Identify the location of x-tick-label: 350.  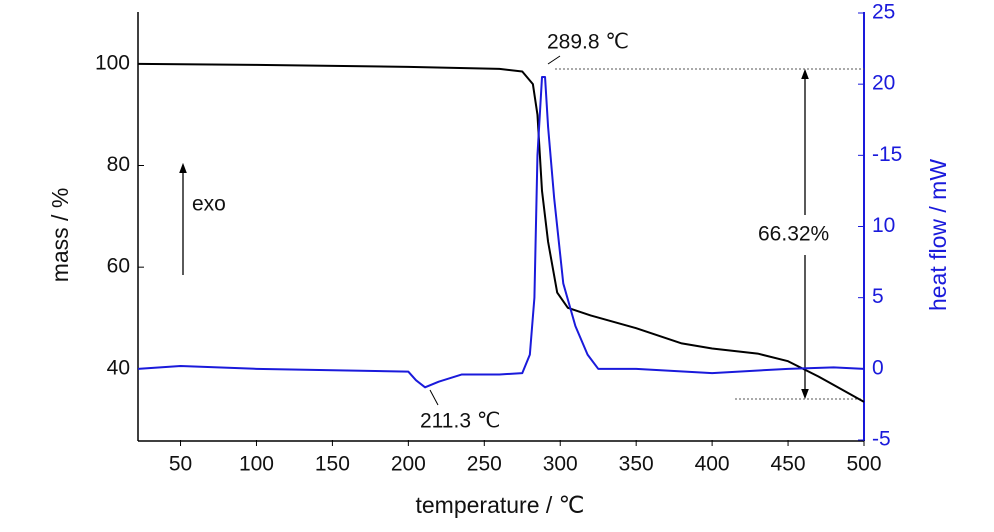
(636, 464).